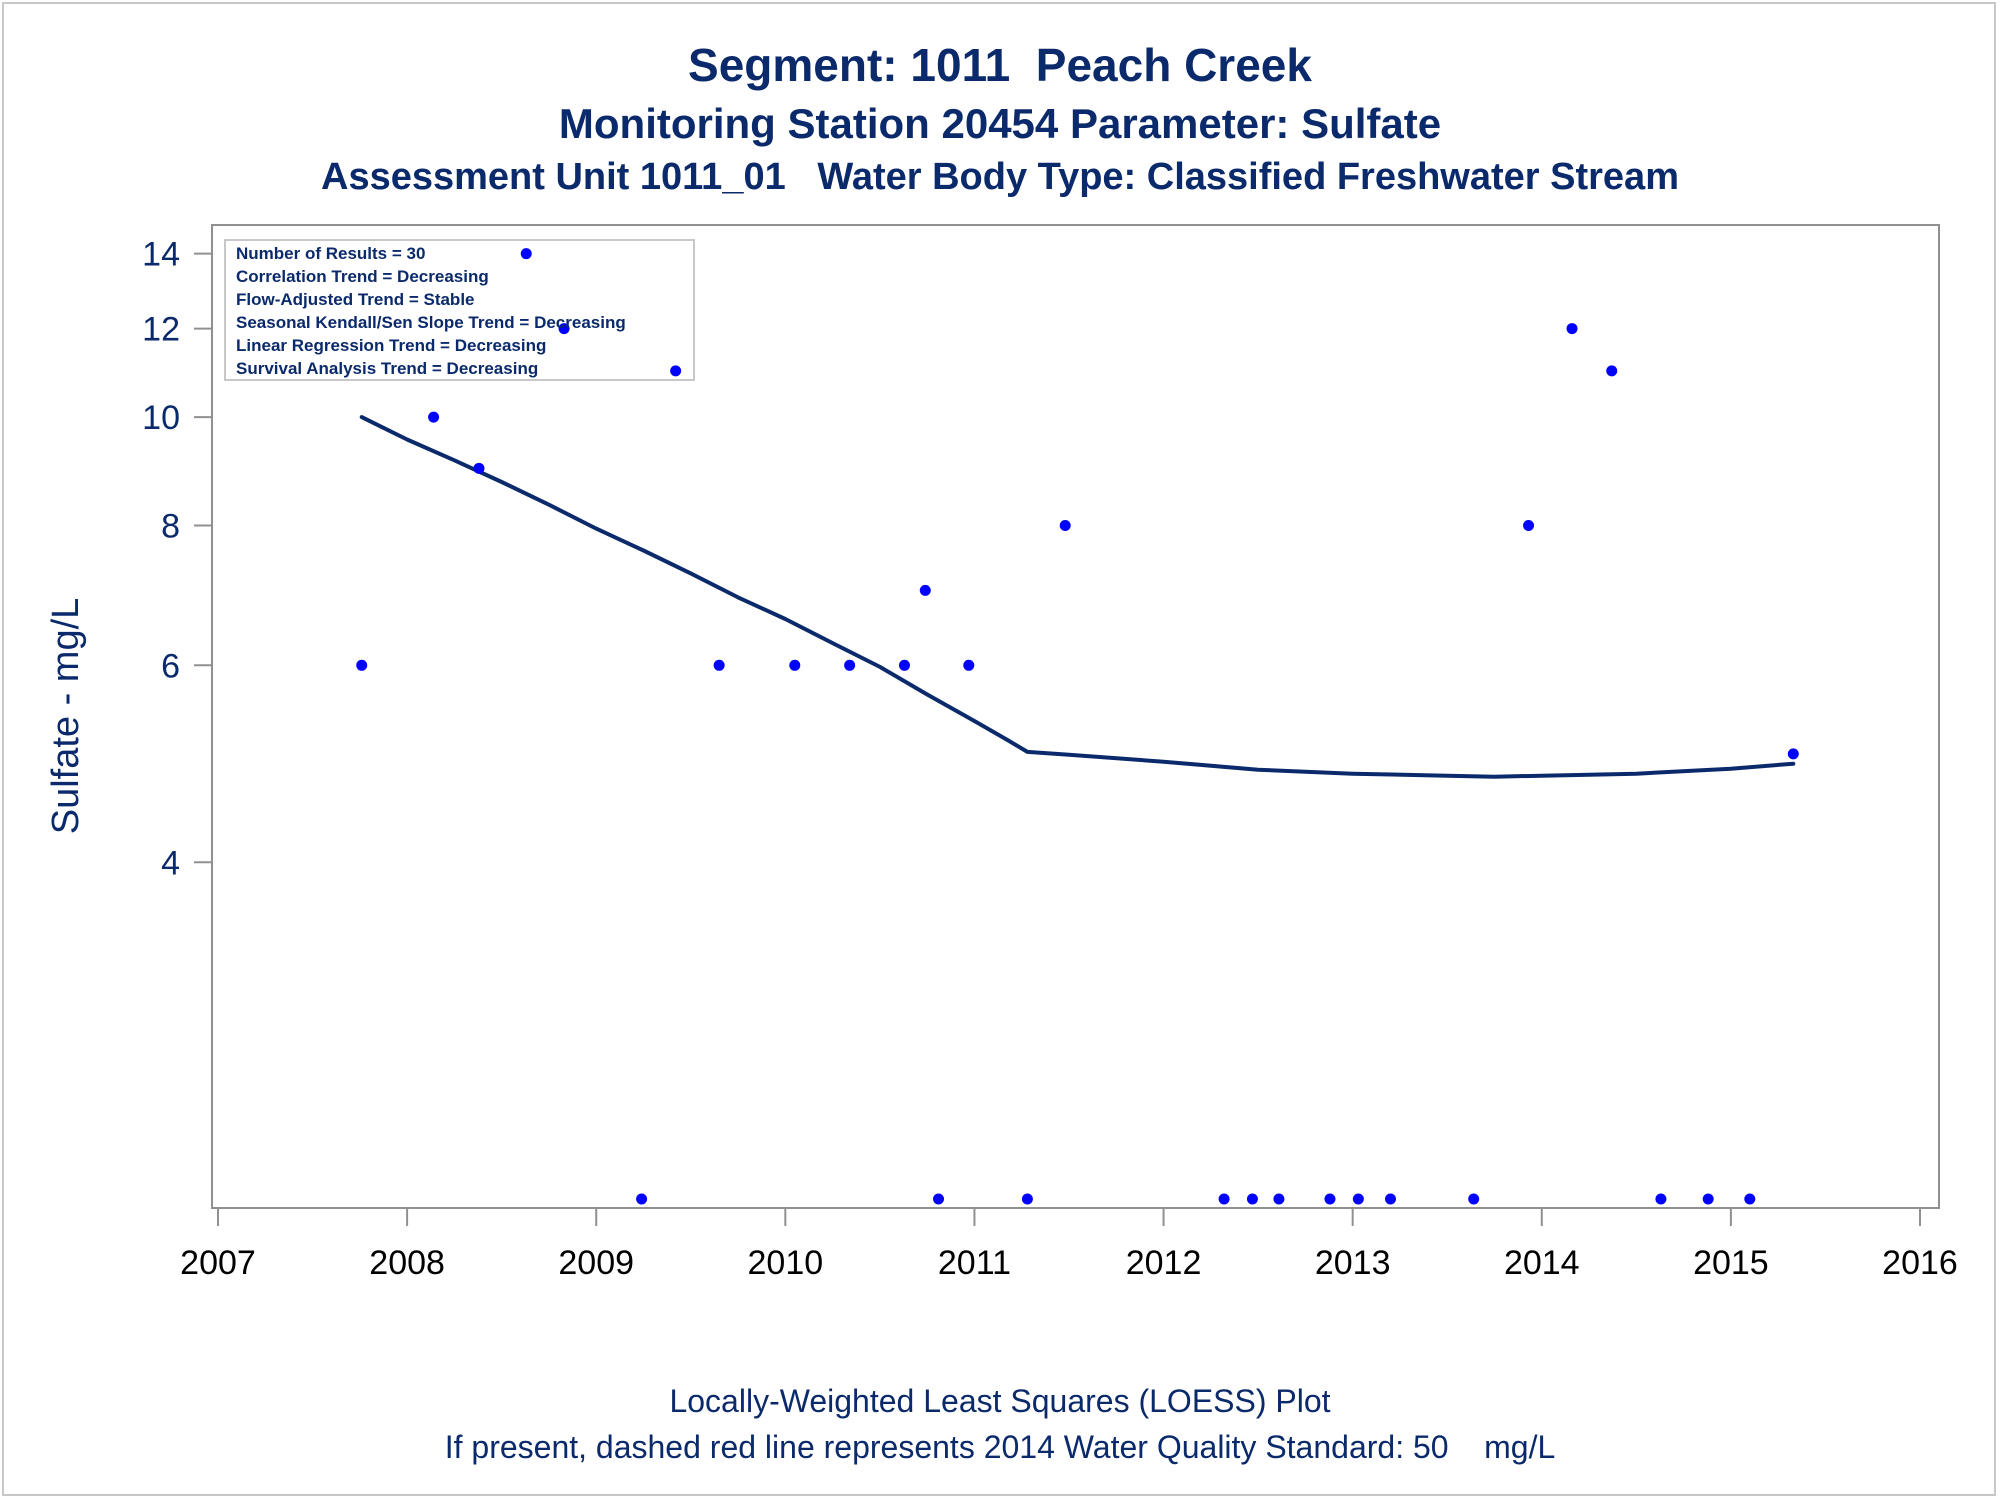 The height and width of the screenshot is (1500, 2000). Describe the element at coordinates (330, 253) in the screenshot. I see `inset-line-results: Number of Results = 30` at that location.